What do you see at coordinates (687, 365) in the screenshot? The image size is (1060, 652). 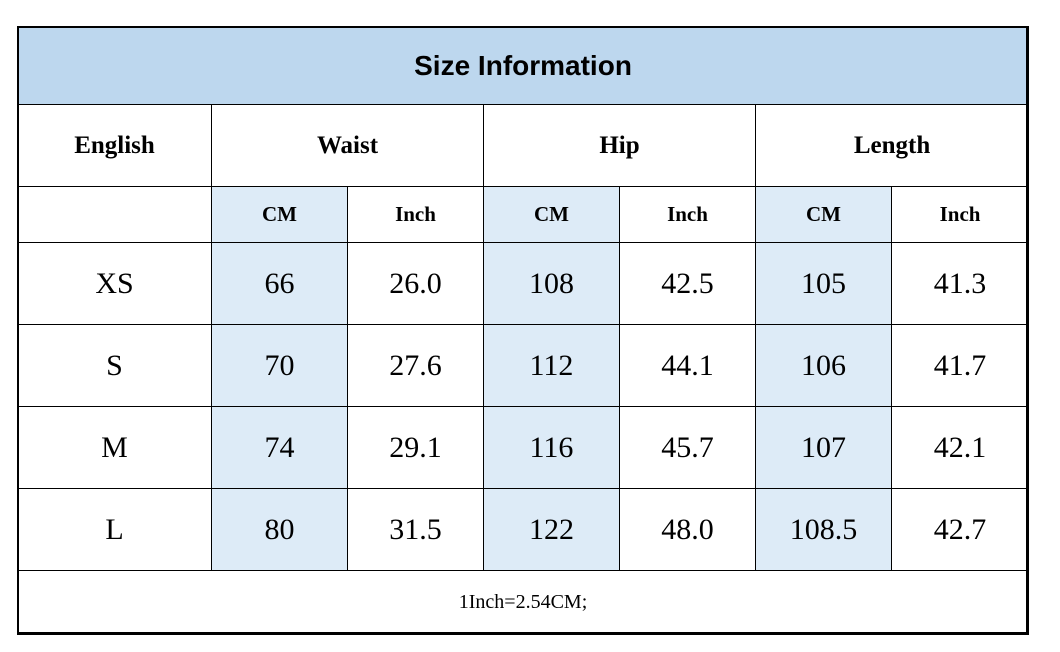 I see `hip-inch-cell: 44.1` at bounding box center [687, 365].